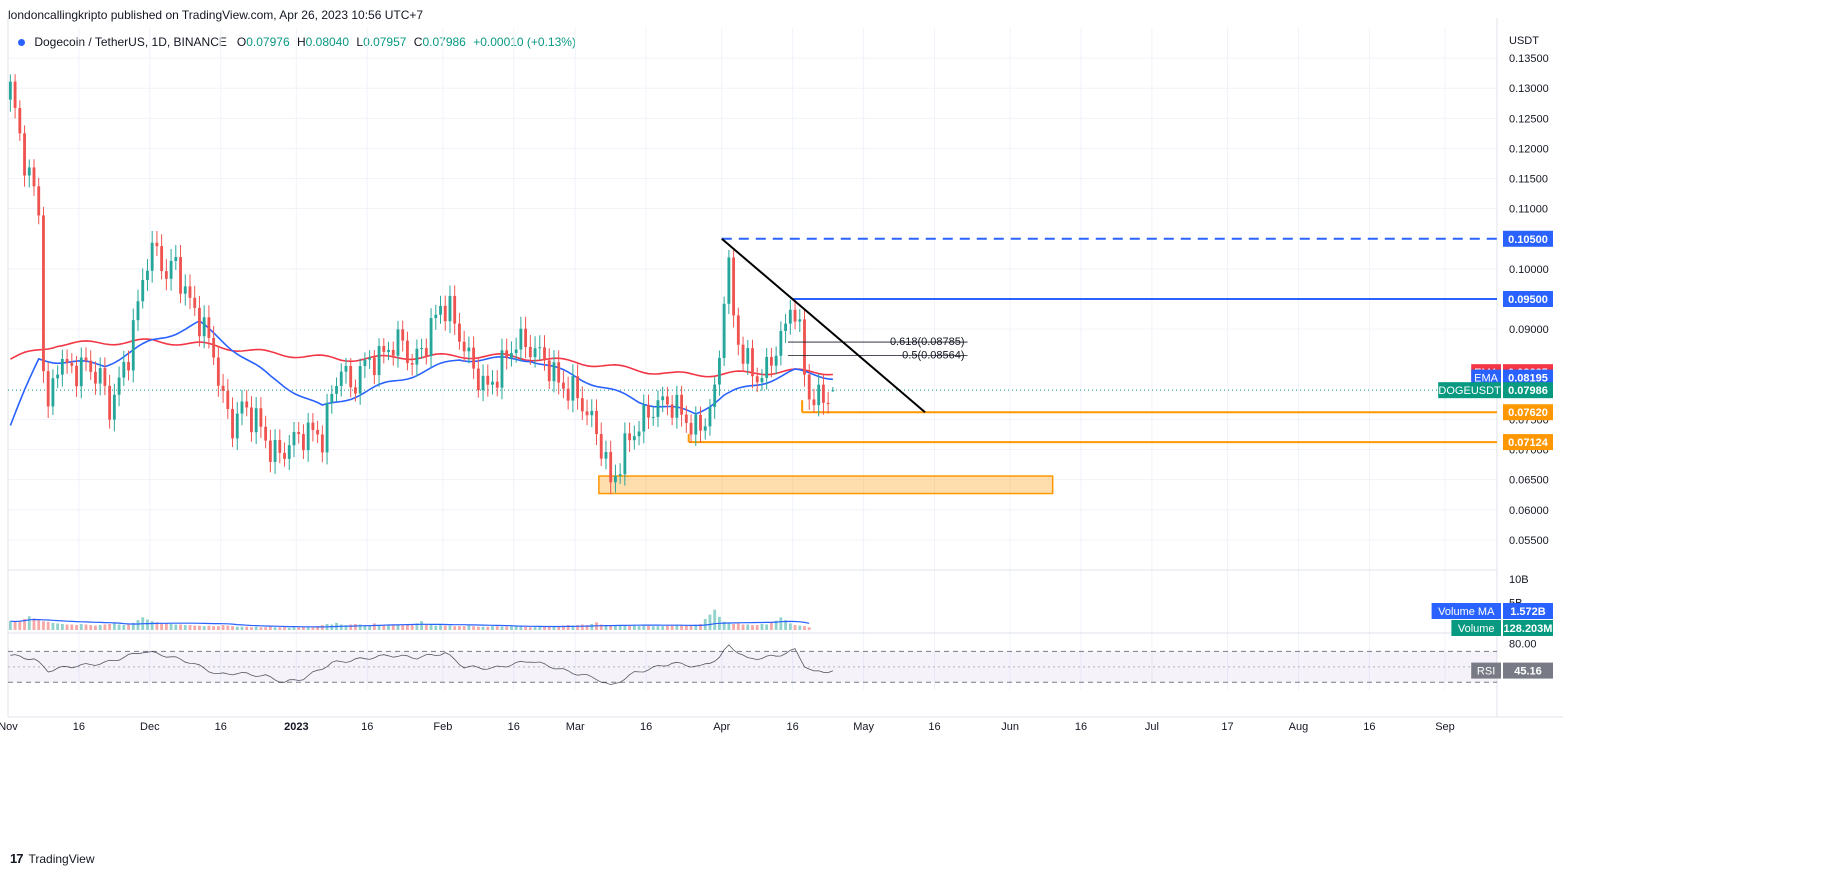 The height and width of the screenshot is (875, 1834). Describe the element at coordinates (1529, 511) in the screenshot. I see `price-tick-label: 0.06000` at that location.